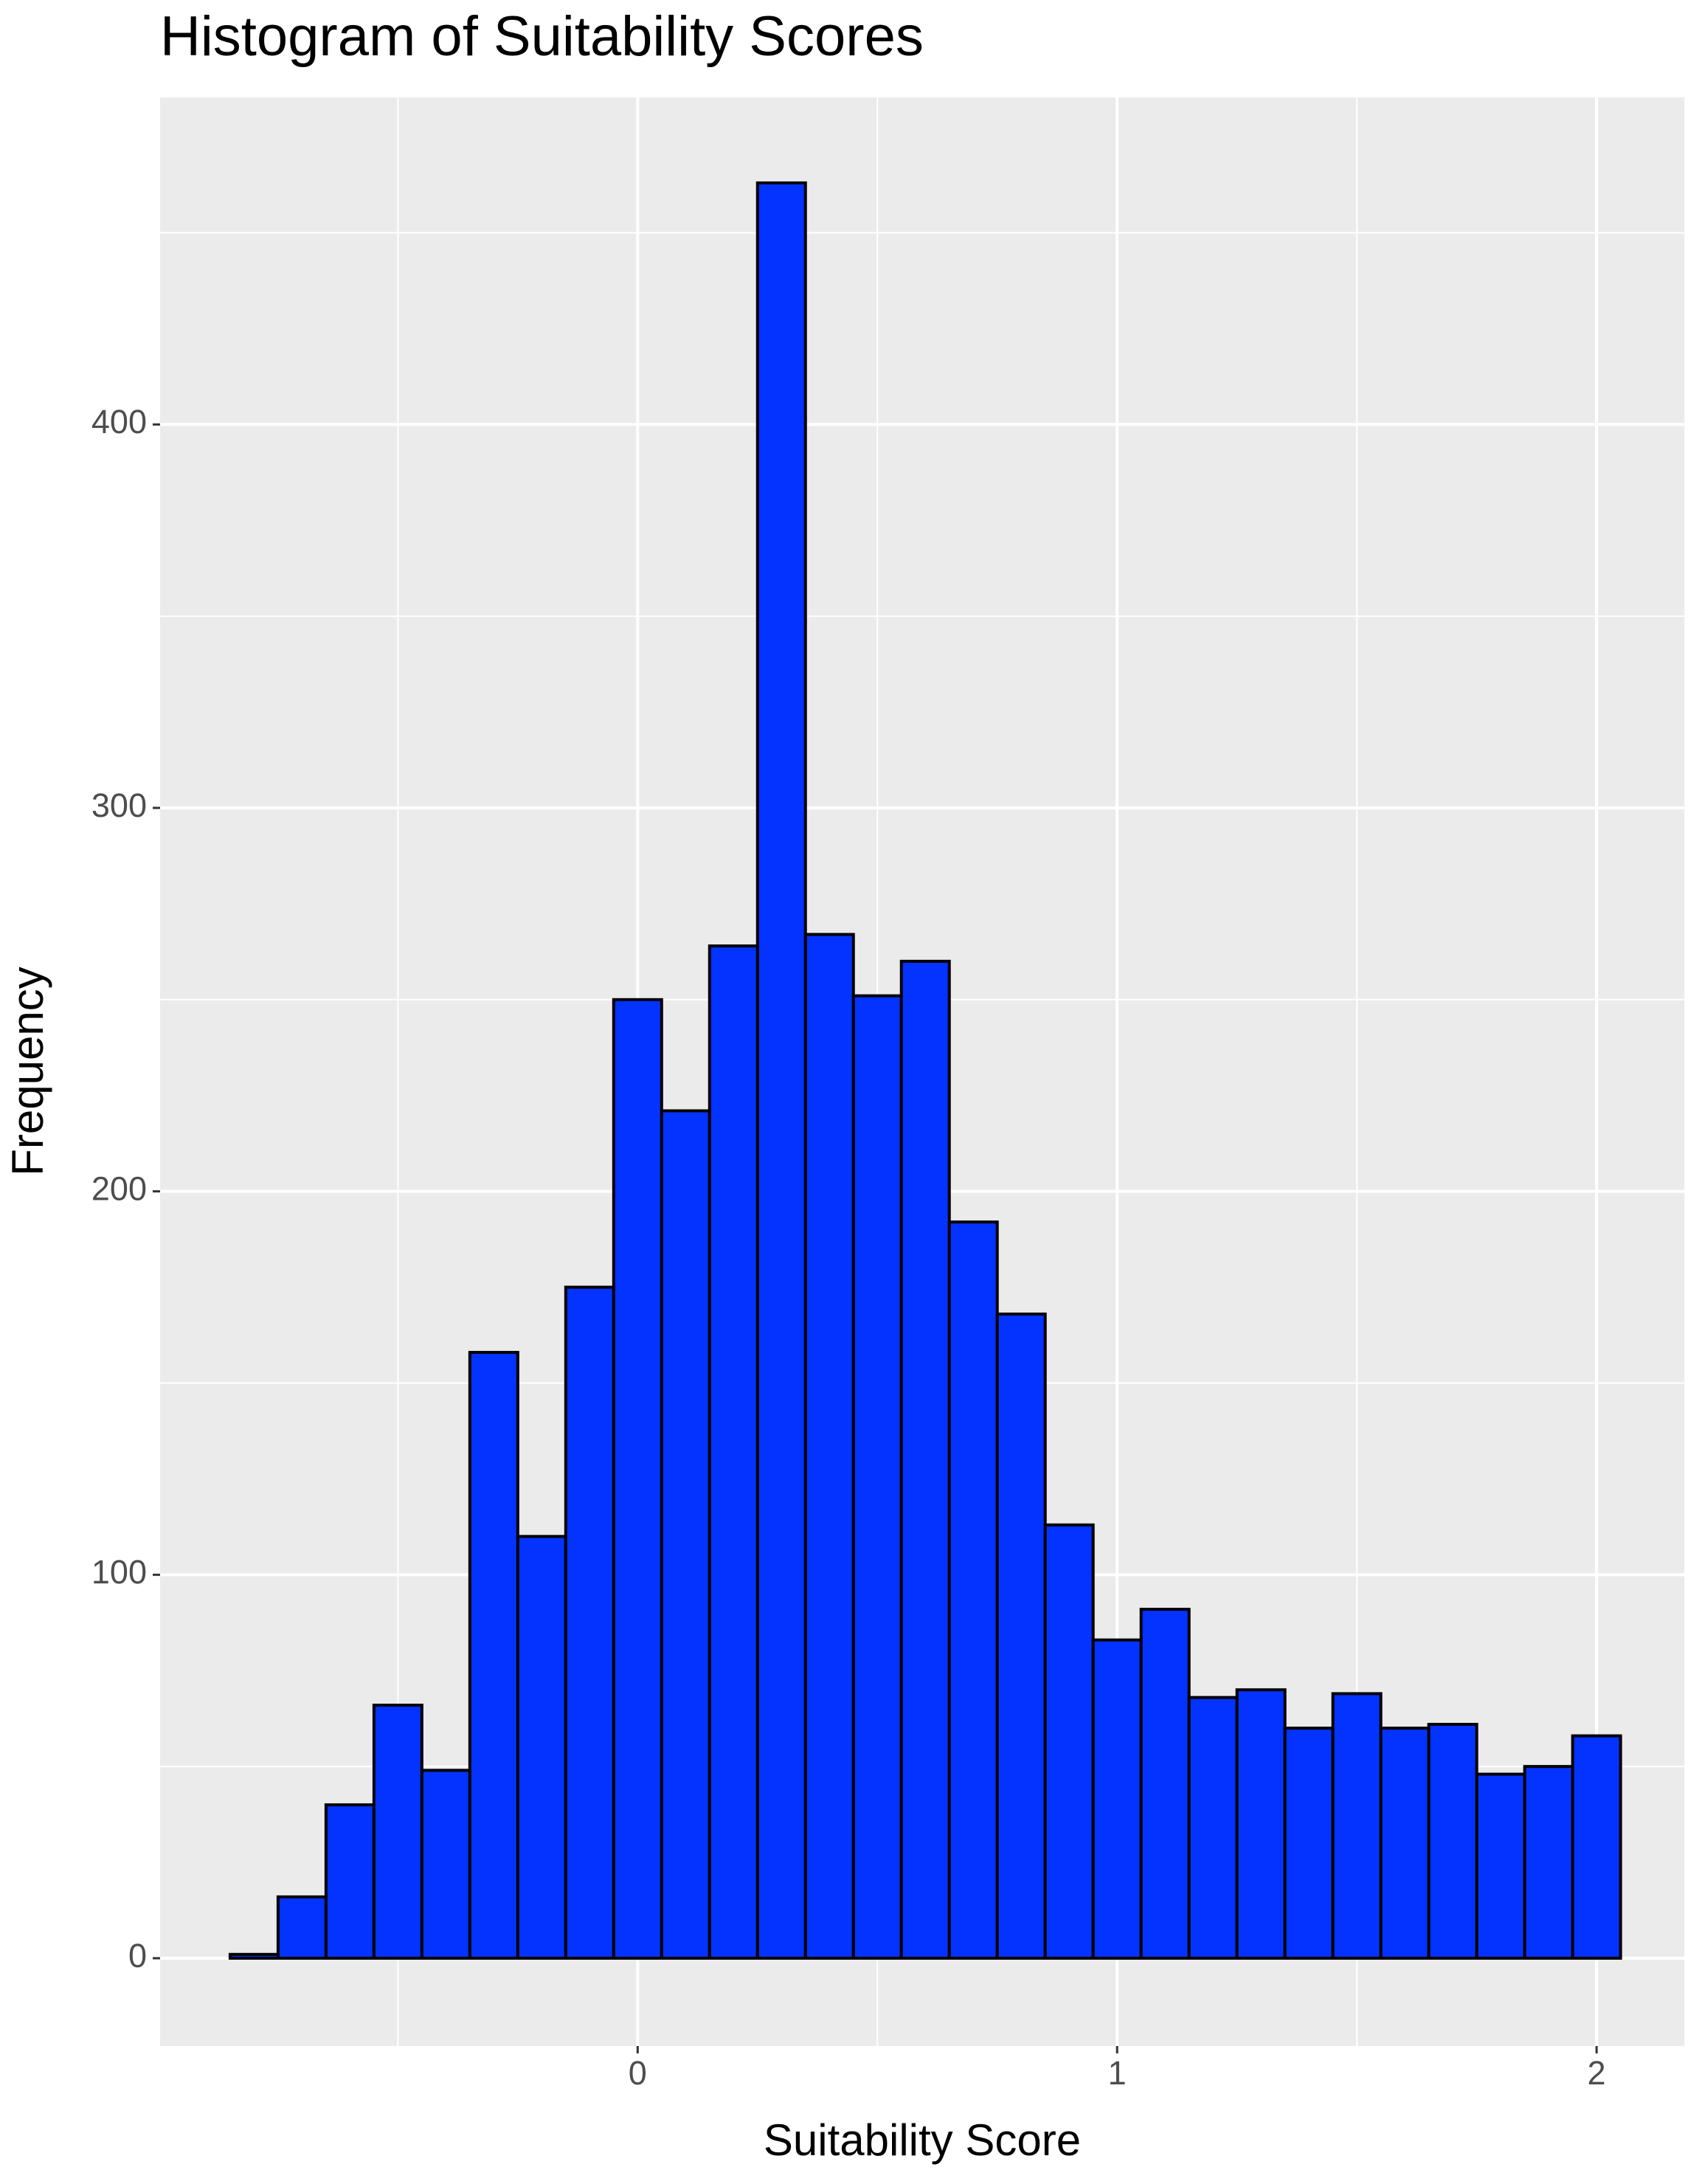  What do you see at coordinates (1597, 2073) in the screenshot?
I see `x-tick-label: 2` at bounding box center [1597, 2073].